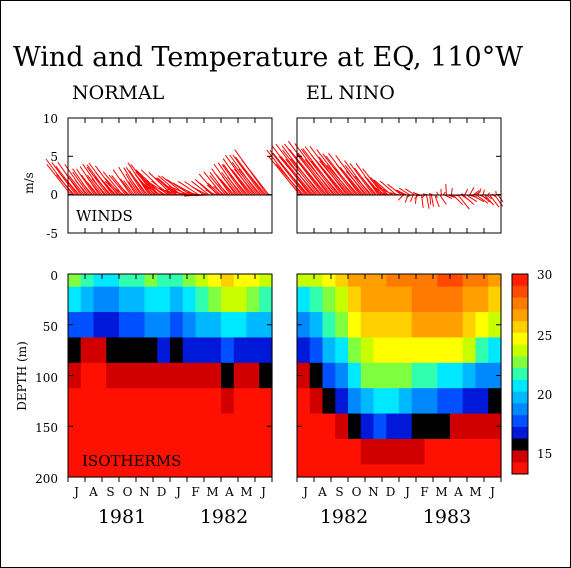  What do you see at coordinates (104, 216) in the screenshot?
I see `winds-label: WINDS` at bounding box center [104, 216].